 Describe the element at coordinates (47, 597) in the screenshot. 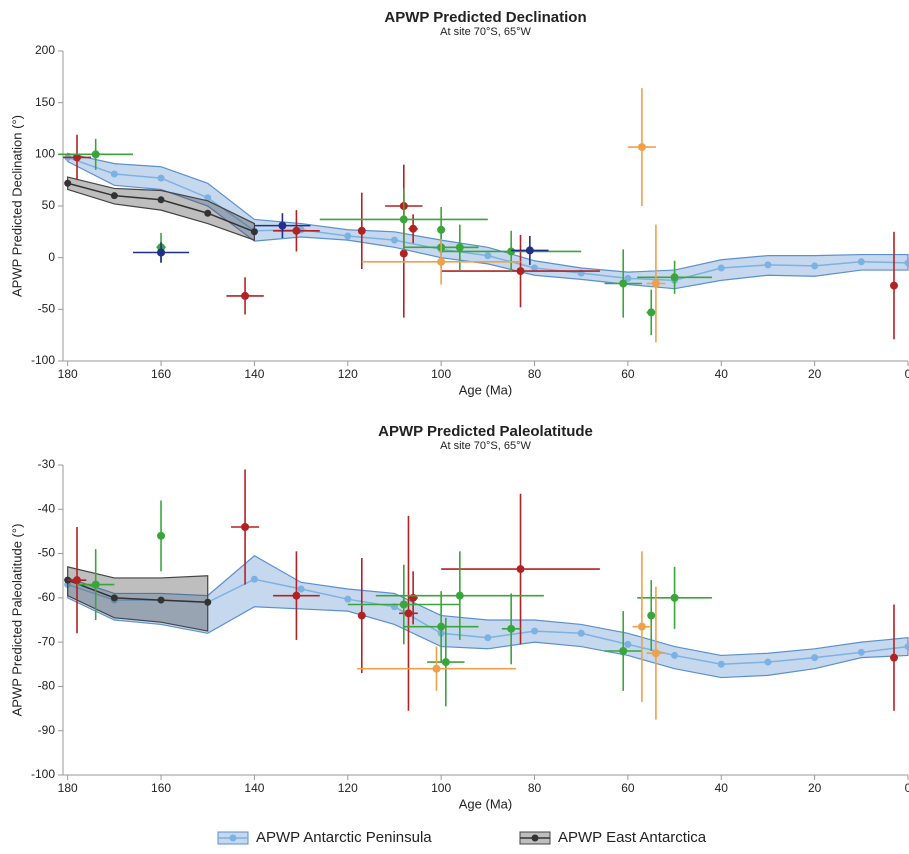

I see `y-tick-label: -60` at that location.